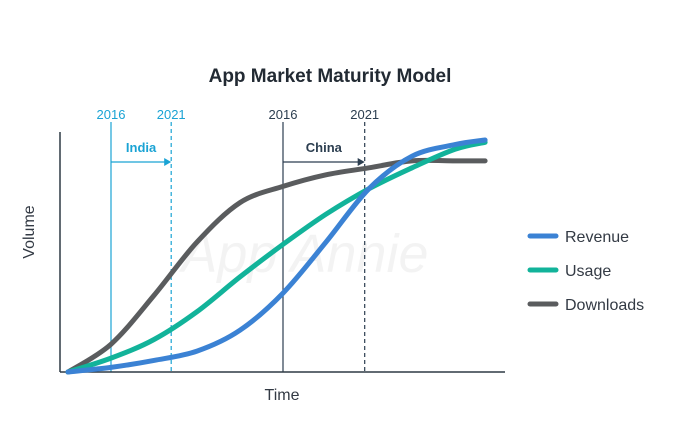  What do you see at coordinates (282, 395) in the screenshot?
I see `x-axis-label: Time` at bounding box center [282, 395].